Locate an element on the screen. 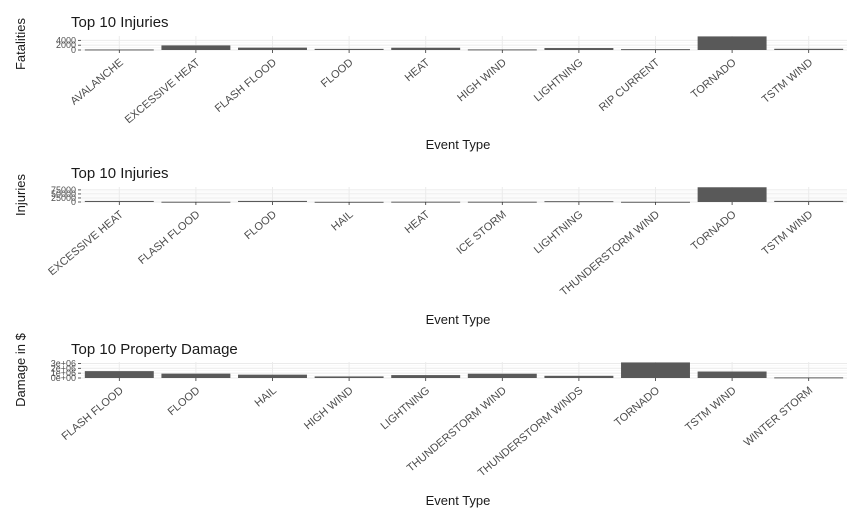 The width and height of the screenshot is (862, 523). y-tick-label: 25000 is located at coordinates (63, 198).